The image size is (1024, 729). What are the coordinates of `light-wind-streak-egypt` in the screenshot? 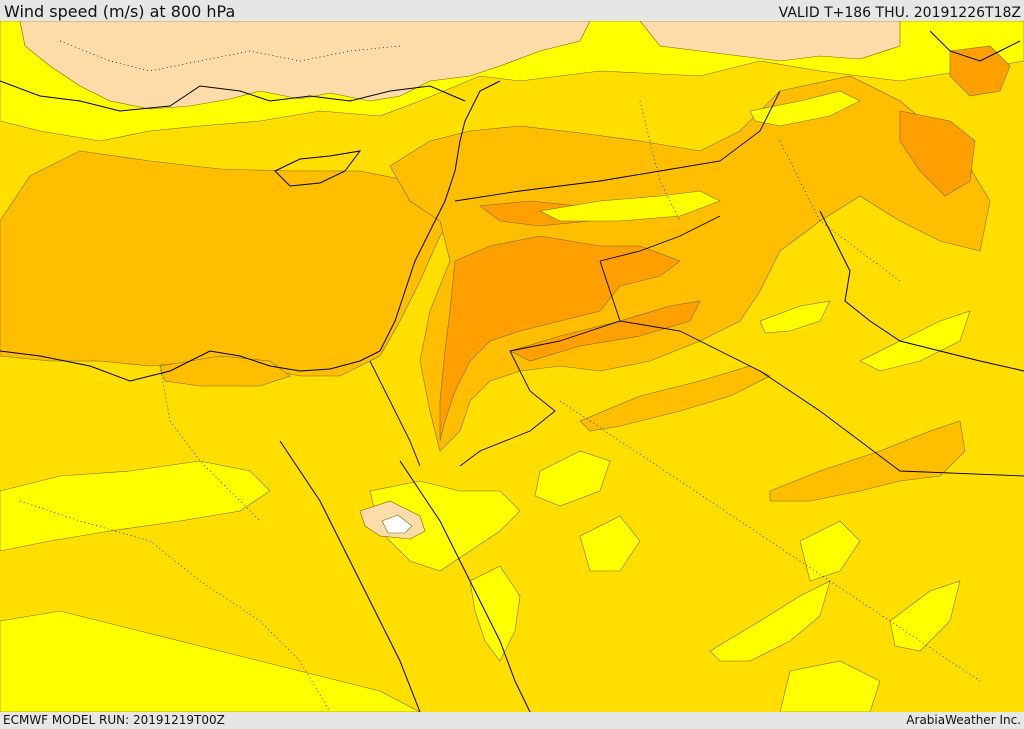 It's located at (135, 506).